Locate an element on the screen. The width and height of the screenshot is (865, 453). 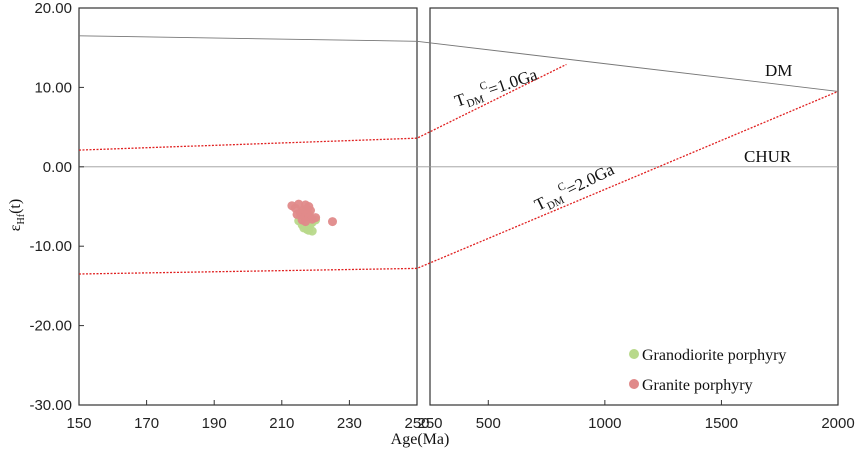
legend: Granodiorite porphyry Granite porphyry is located at coordinates (707, 370).